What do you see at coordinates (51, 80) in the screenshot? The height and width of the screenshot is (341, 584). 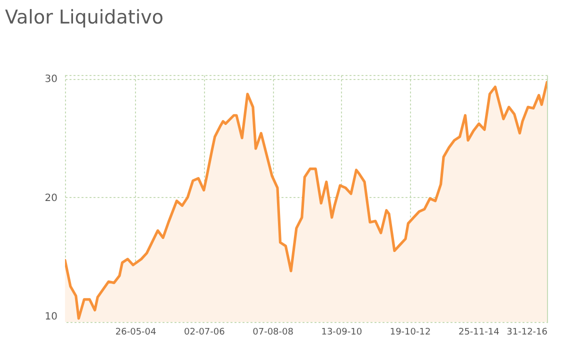 I see `y-tick-label: 30` at bounding box center [51, 80].